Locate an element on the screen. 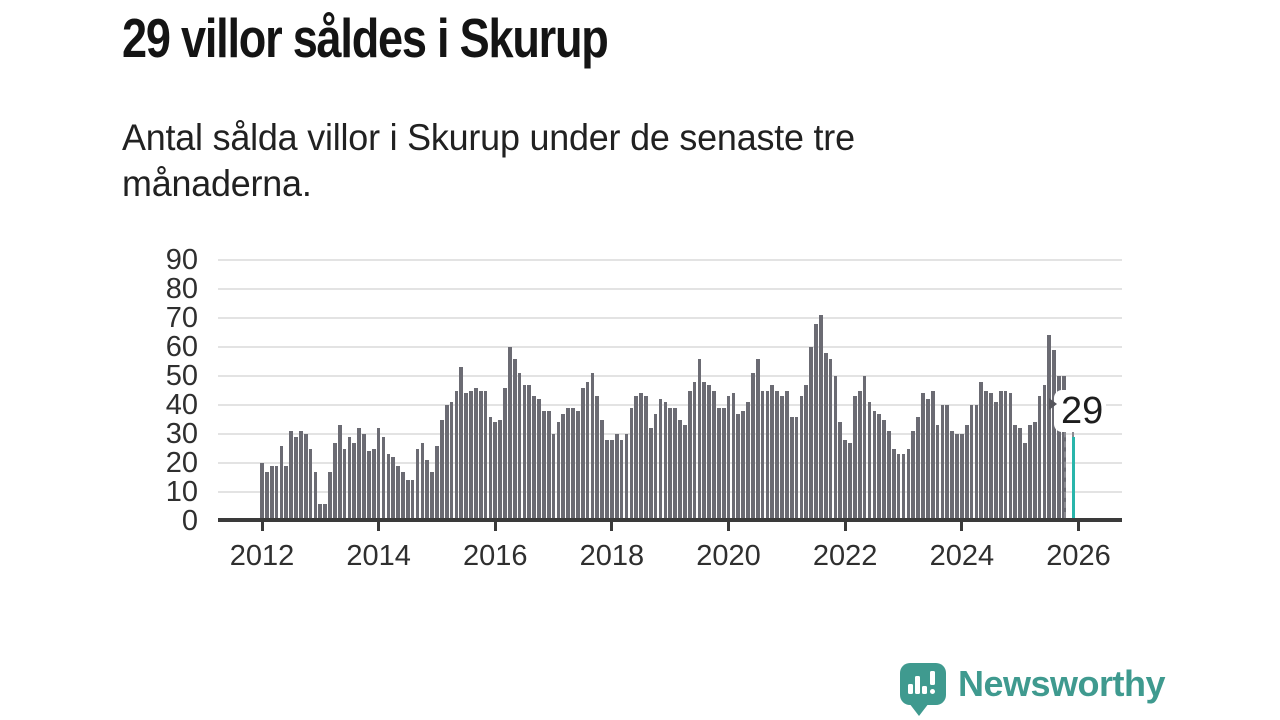 The width and height of the screenshot is (1280, 720). x-axis-tick-label: 2022 is located at coordinates (845, 556).